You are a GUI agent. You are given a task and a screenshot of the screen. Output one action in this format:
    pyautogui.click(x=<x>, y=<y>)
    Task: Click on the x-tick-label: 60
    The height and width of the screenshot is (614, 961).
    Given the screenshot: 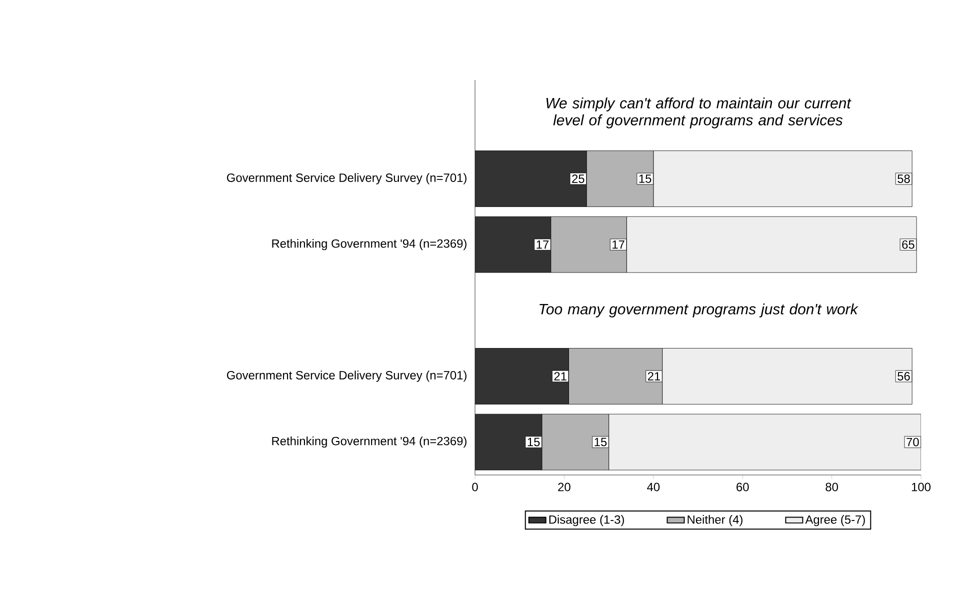 What is the action you would take?
    pyautogui.click(x=742, y=487)
    